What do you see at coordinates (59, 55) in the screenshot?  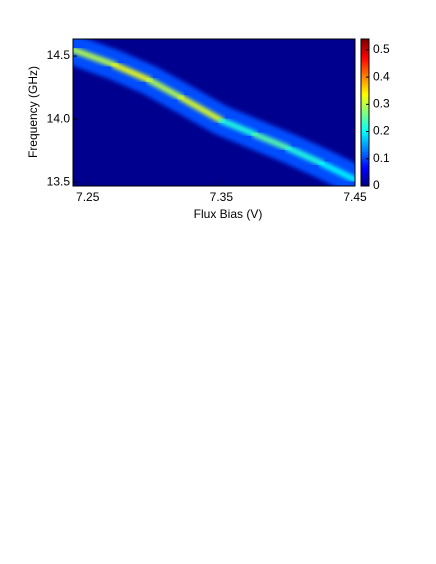 I see `y-tick-label: 14.5` at bounding box center [59, 55].